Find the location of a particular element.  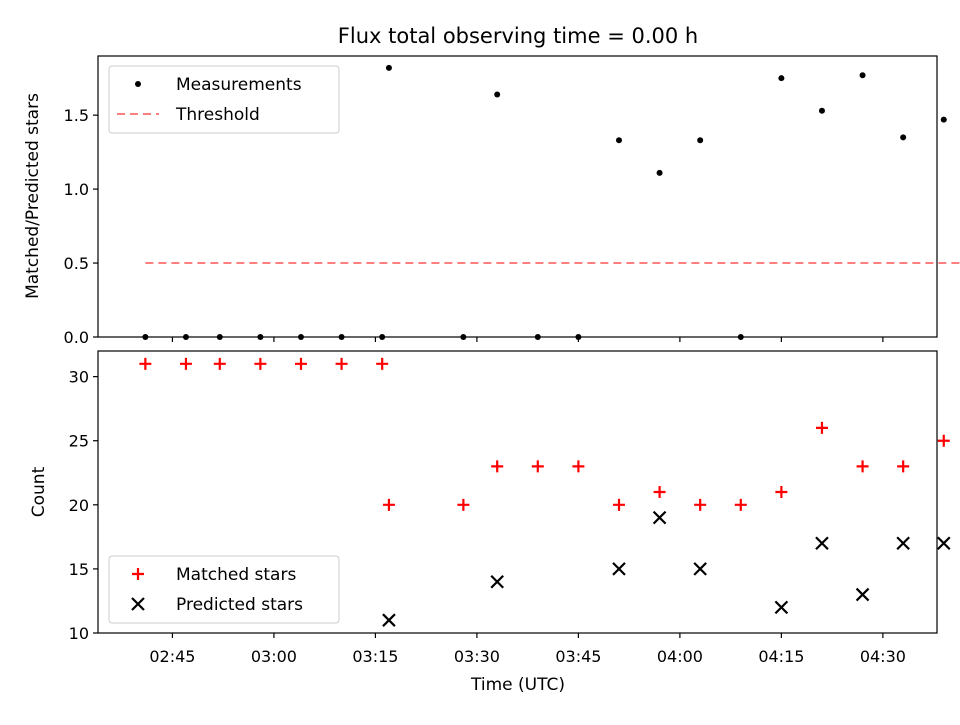

x-tick-label: 02:45 is located at coordinates (172, 656).